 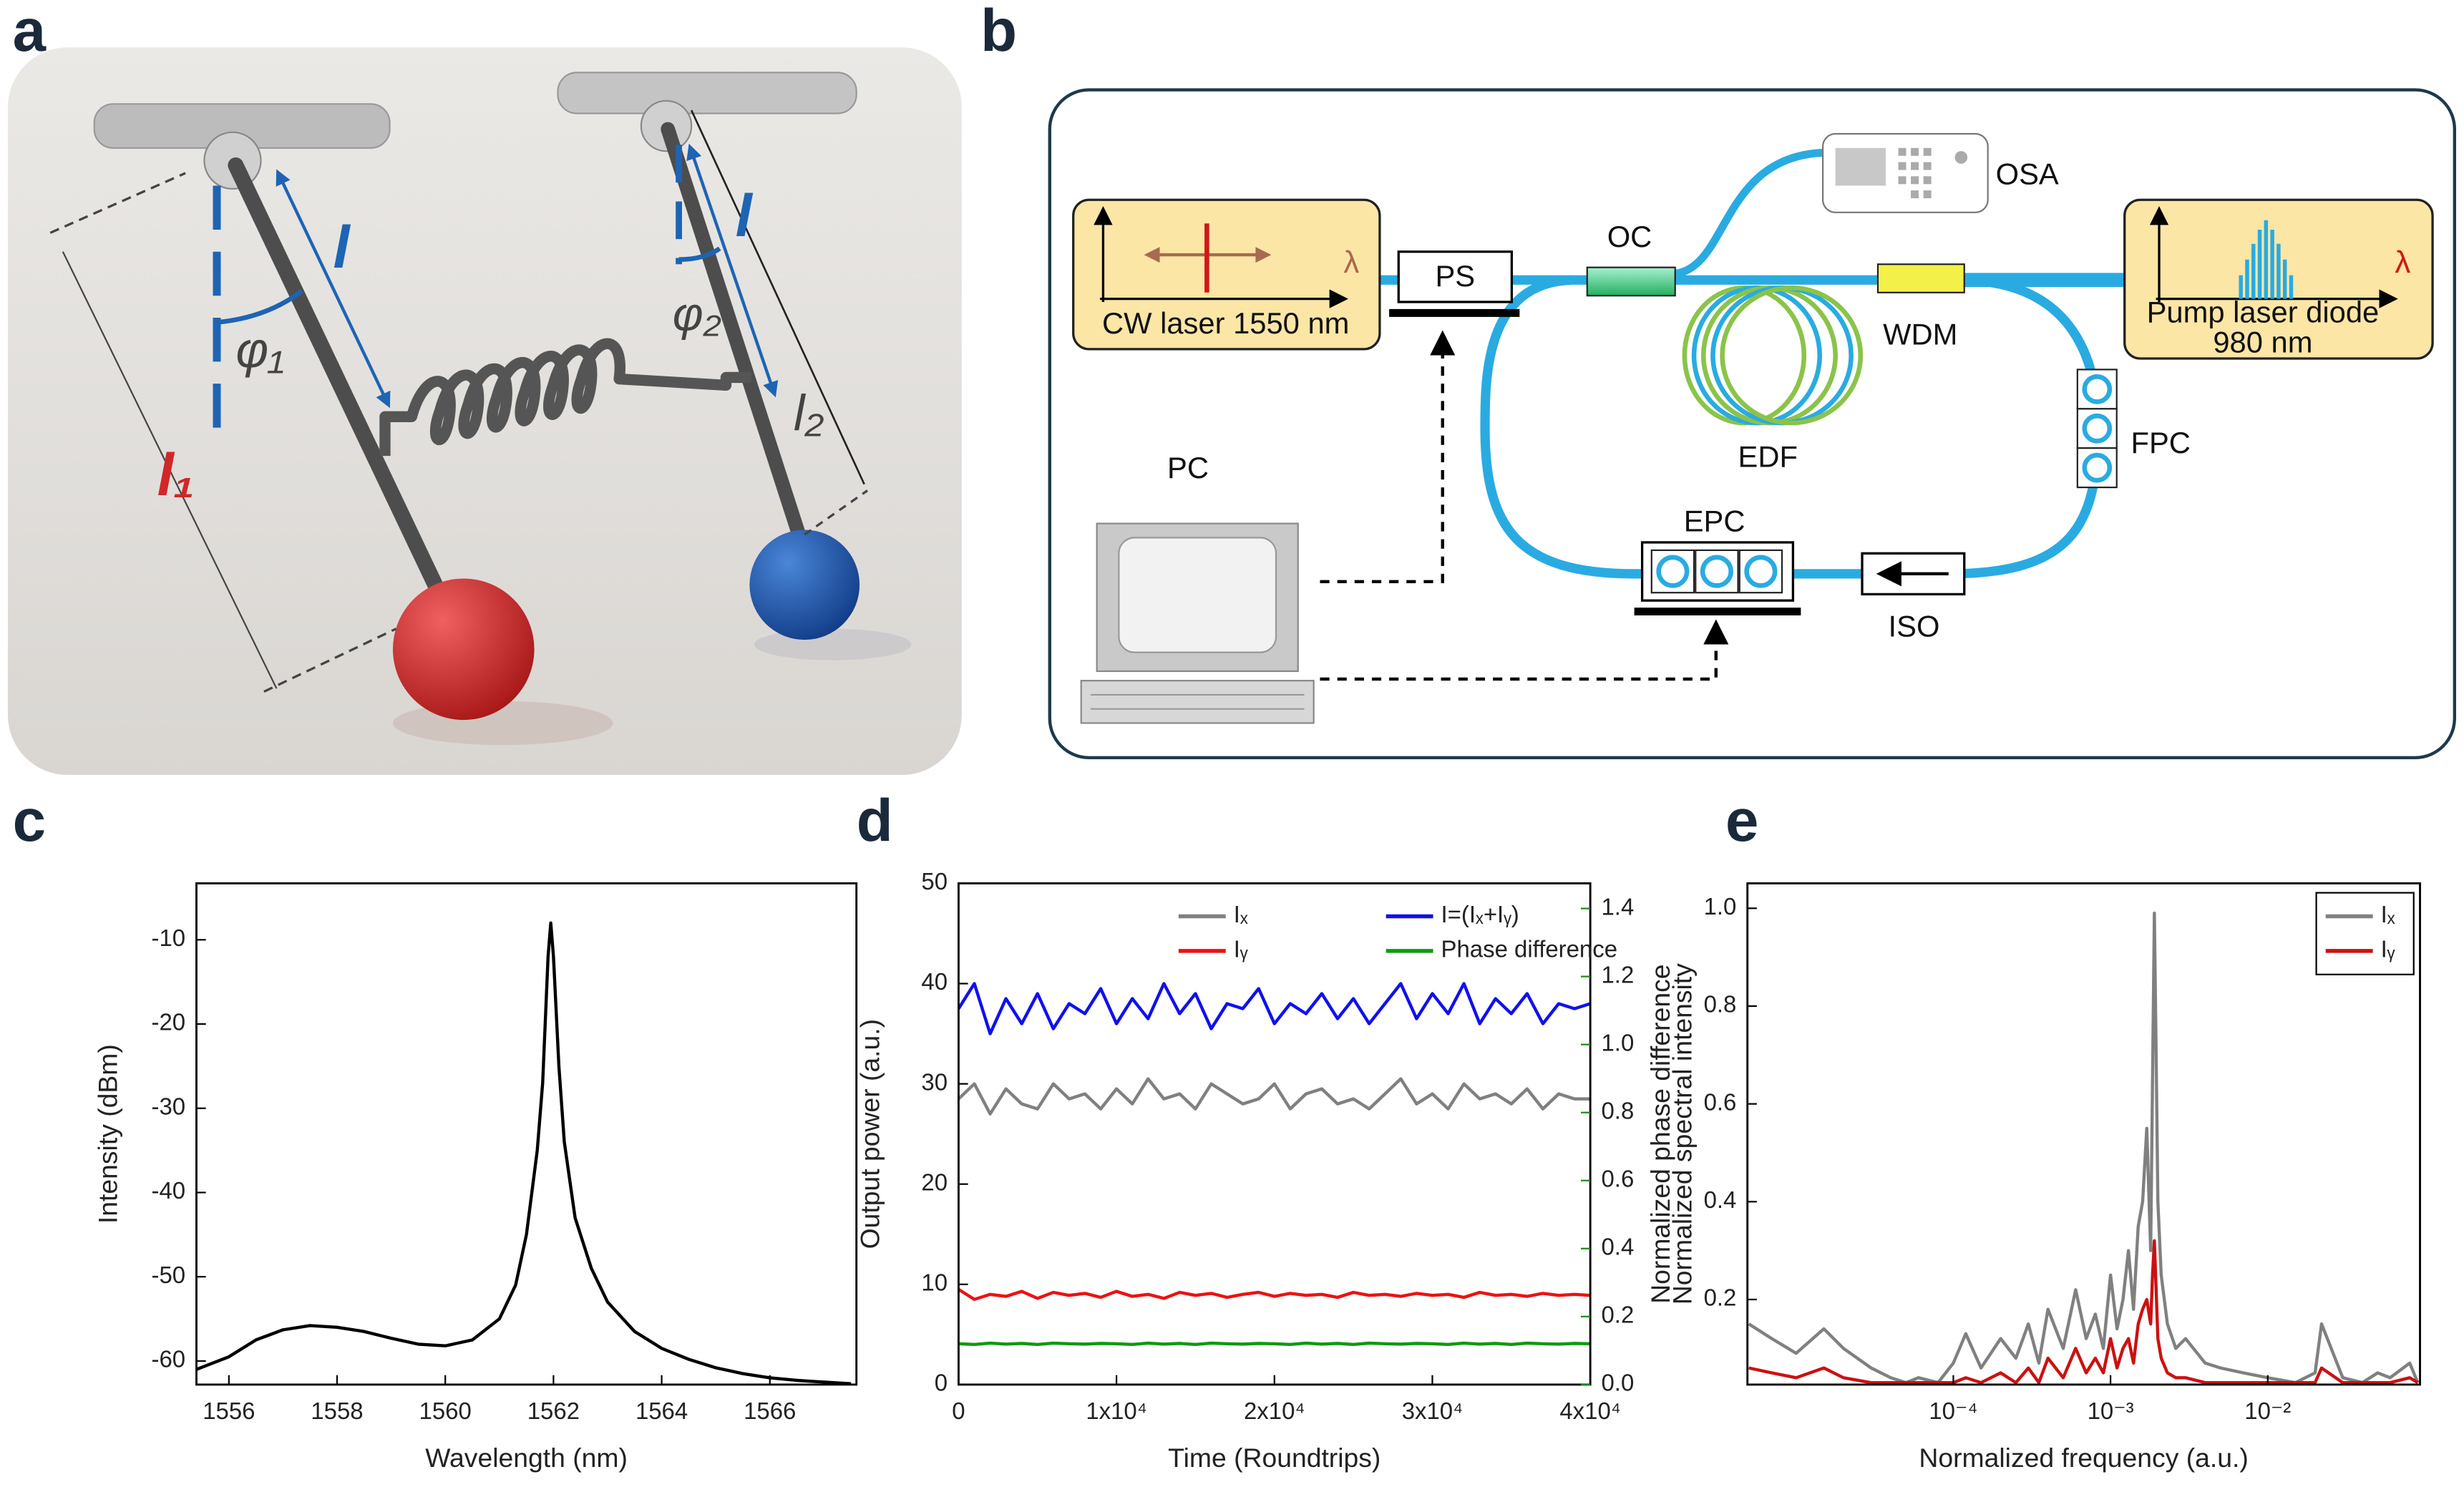 I want to click on y2-tick-label: 1.2, so click(x=1618, y=974).